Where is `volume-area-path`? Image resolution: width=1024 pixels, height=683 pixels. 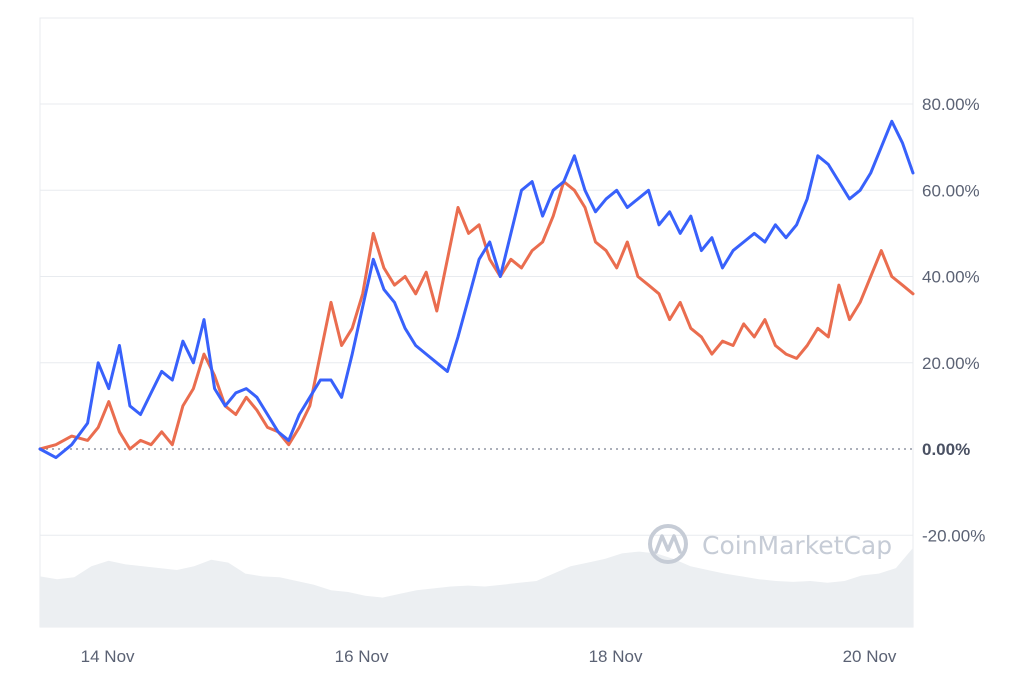 volume-area-path is located at coordinates (476, 587).